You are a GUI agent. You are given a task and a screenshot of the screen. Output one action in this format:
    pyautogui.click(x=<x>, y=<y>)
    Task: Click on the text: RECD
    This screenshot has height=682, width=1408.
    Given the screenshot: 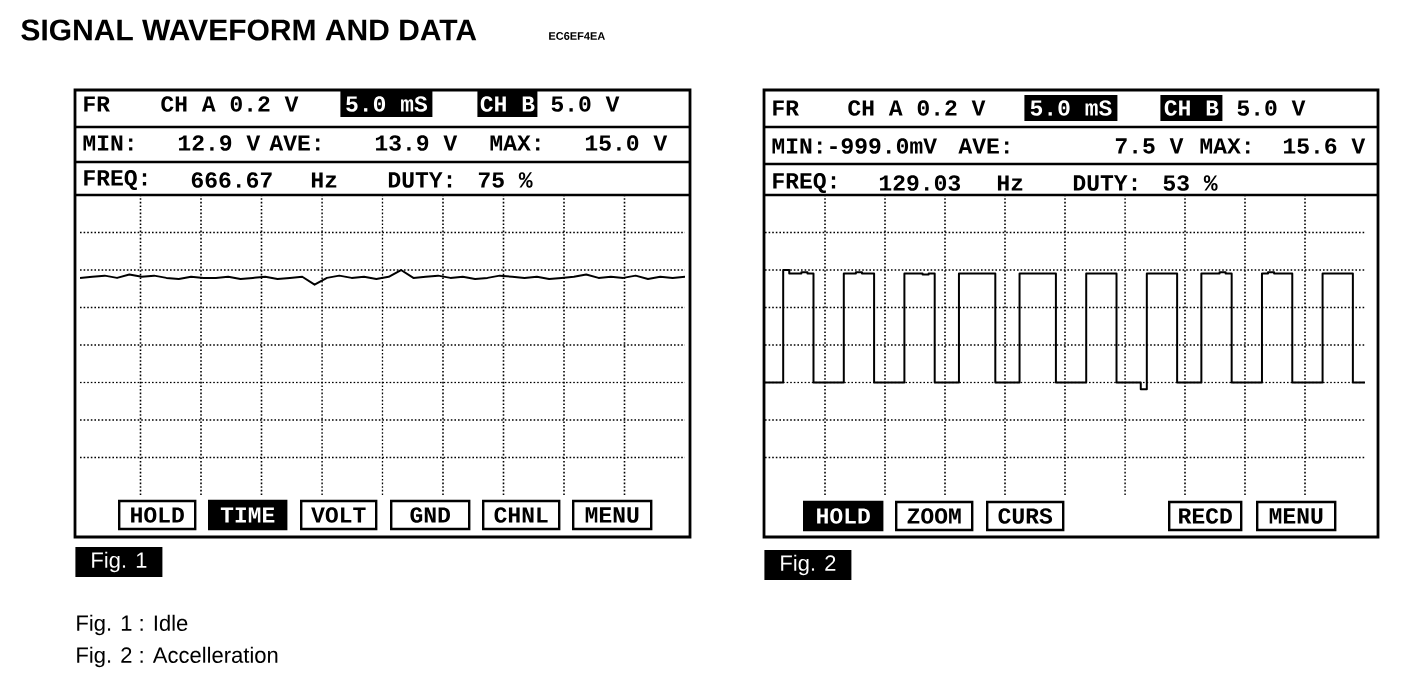 What is the action you would take?
    pyautogui.click(x=1205, y=516)
    